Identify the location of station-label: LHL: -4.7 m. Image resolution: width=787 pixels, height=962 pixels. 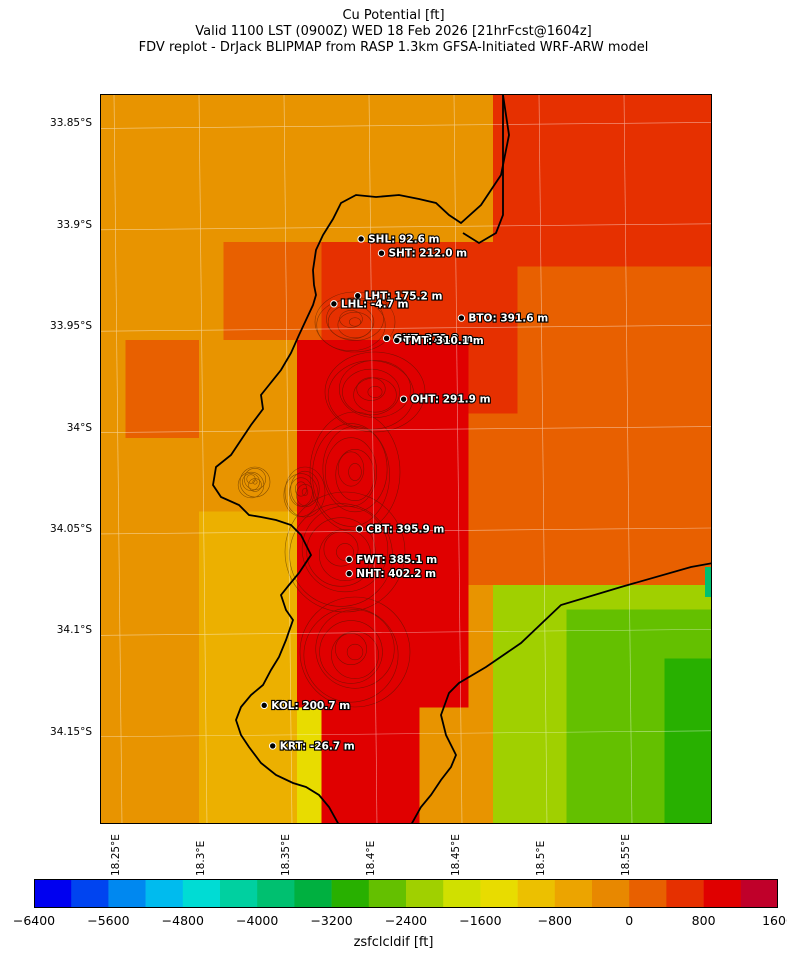
(375, 304).